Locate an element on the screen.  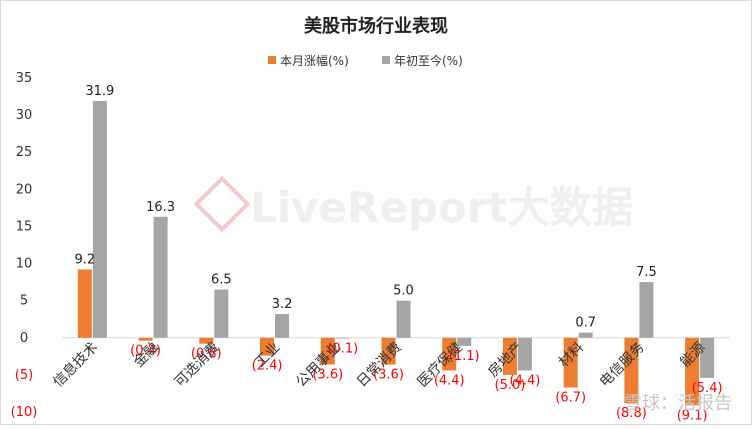
data-label: (0.1) is located at coordinates (342, 349).